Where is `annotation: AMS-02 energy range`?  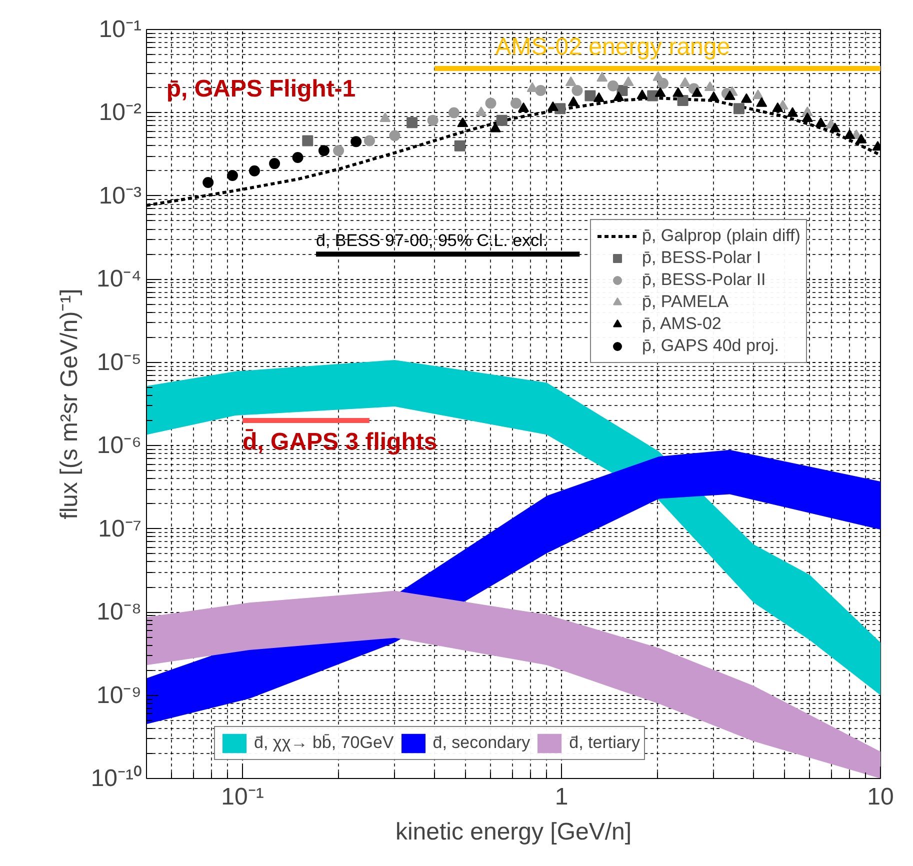
annotation: AMS-02 energy range is located at coordinates (612, 46).